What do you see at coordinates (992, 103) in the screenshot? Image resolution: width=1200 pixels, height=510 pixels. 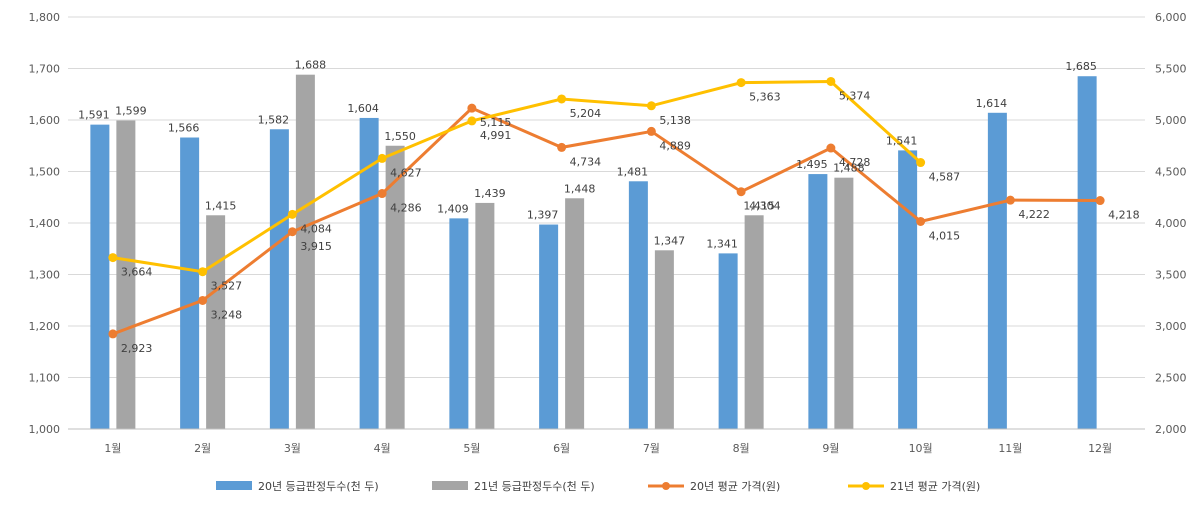 I see `bar-data-label: 1,614` at bounding box center [992, 103].